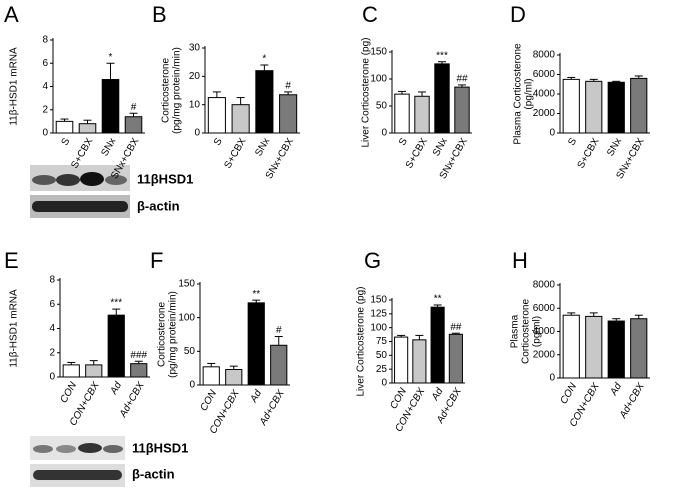  I want to click on significance: ##, so click(462, 79).